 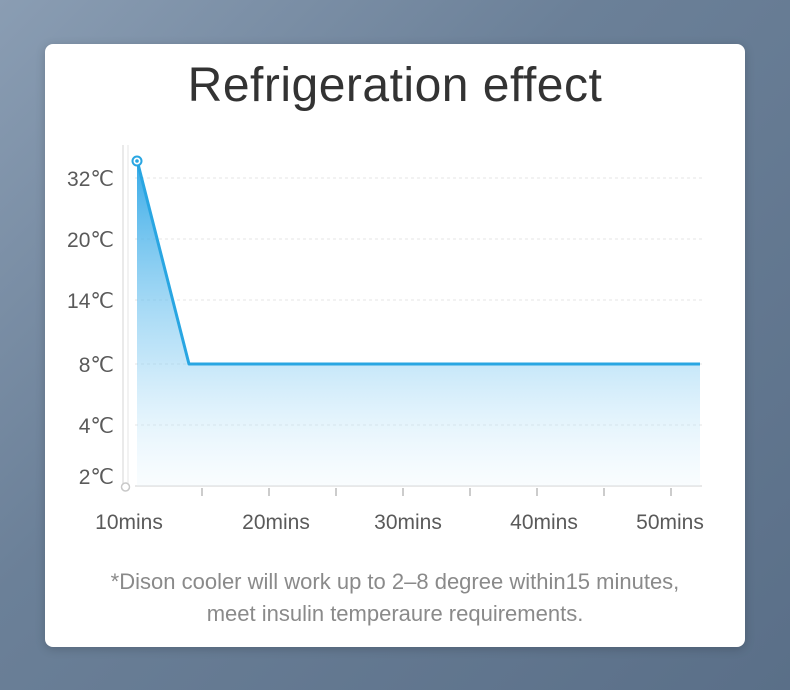 I want to click on y-tick-label: 32℃, so click(x=90, y=179).